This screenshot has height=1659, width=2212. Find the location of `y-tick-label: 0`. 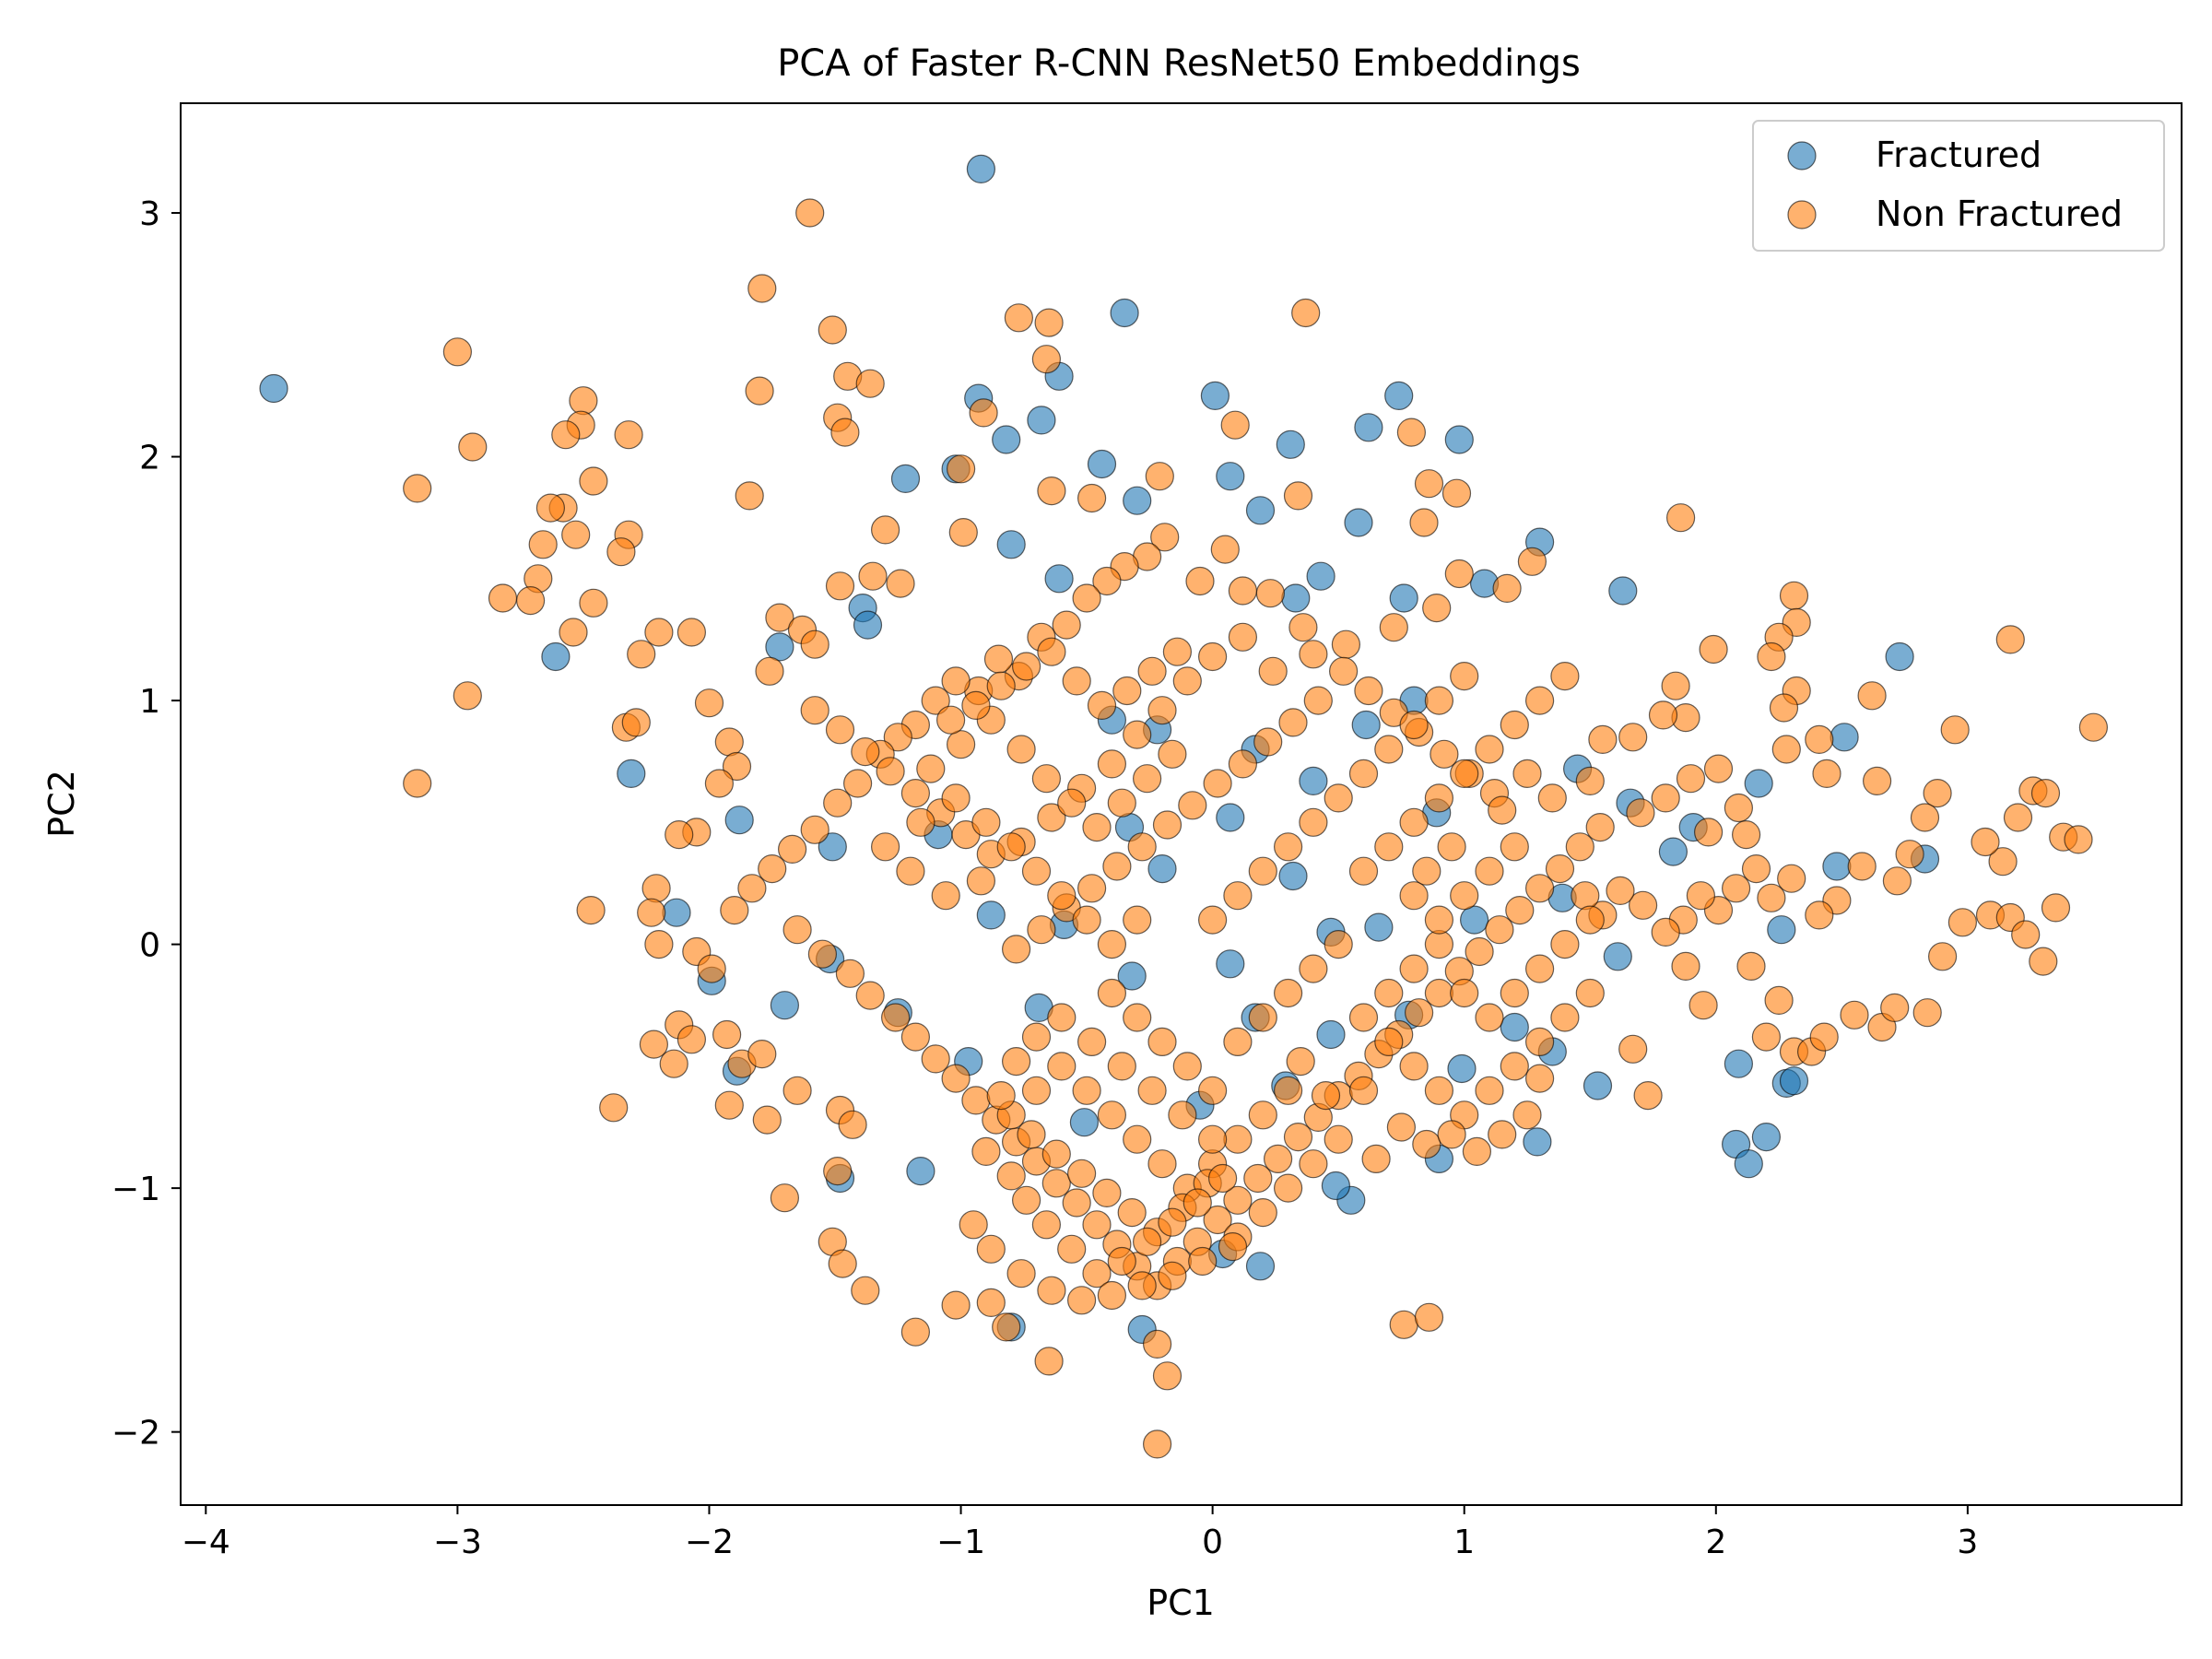

y-tick-label: 0 is located at coordinates (149, 946).